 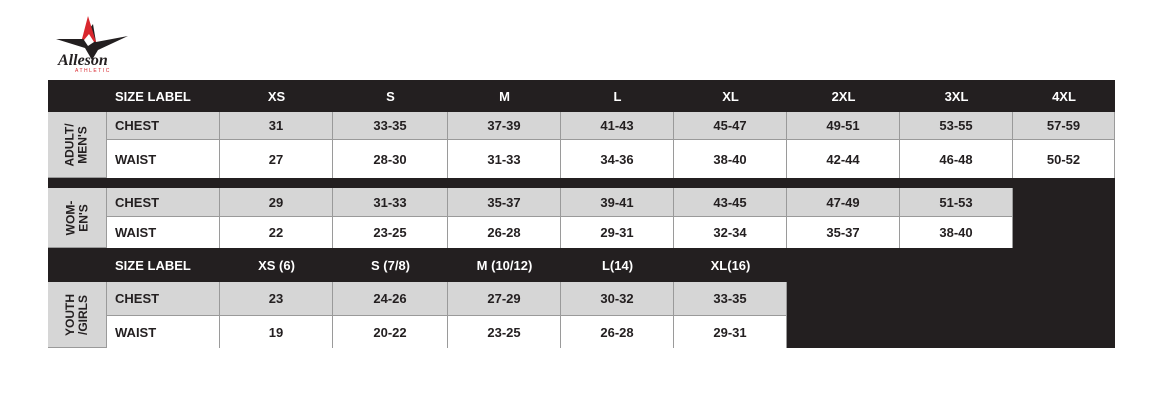 I want to click on value-cell: 39-41, so click(x=617, y=202).